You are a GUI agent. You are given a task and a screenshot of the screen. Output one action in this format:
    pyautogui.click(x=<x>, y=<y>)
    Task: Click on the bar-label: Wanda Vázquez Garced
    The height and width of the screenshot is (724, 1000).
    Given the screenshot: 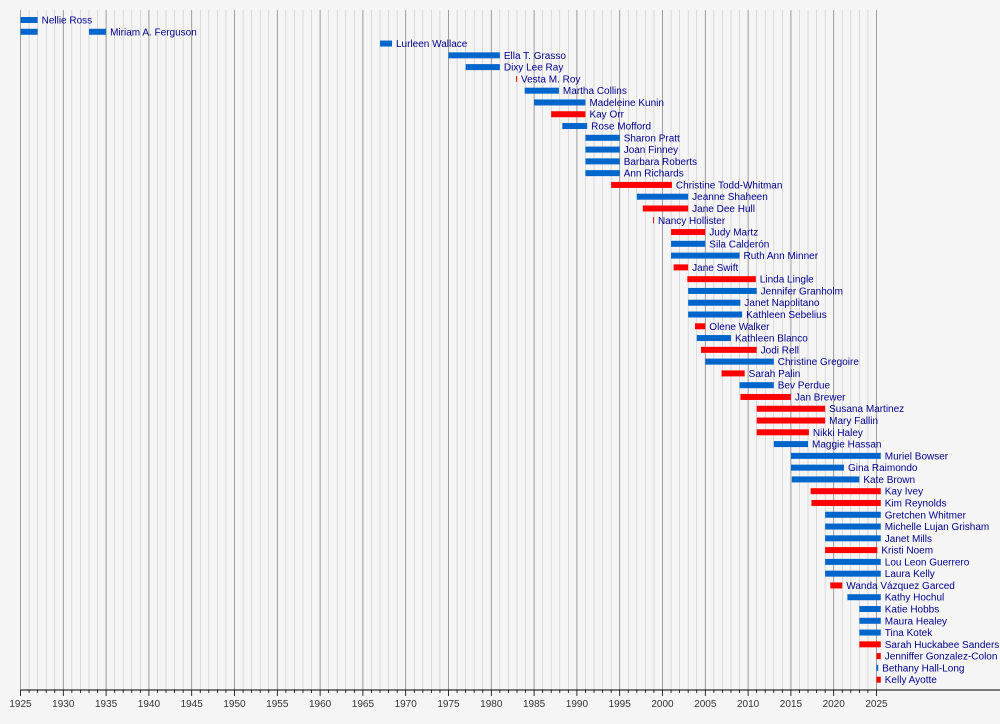 What is the action you would take?
    pyautogui.click(x=900, y=586)
    